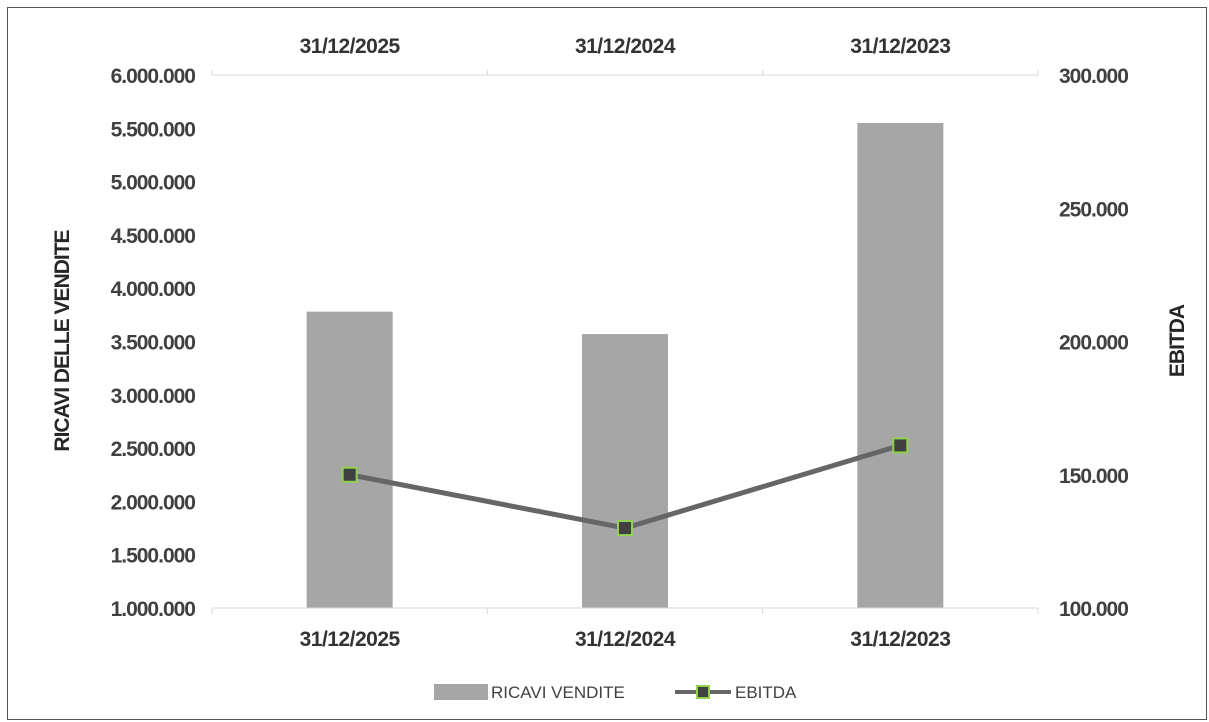 This screenshot has height=722, width=1209. What do you see at coordinates (153, 502) in the screenshot?
I see `y-tick-label: 2.000.000` at bounding box center [153, 502].